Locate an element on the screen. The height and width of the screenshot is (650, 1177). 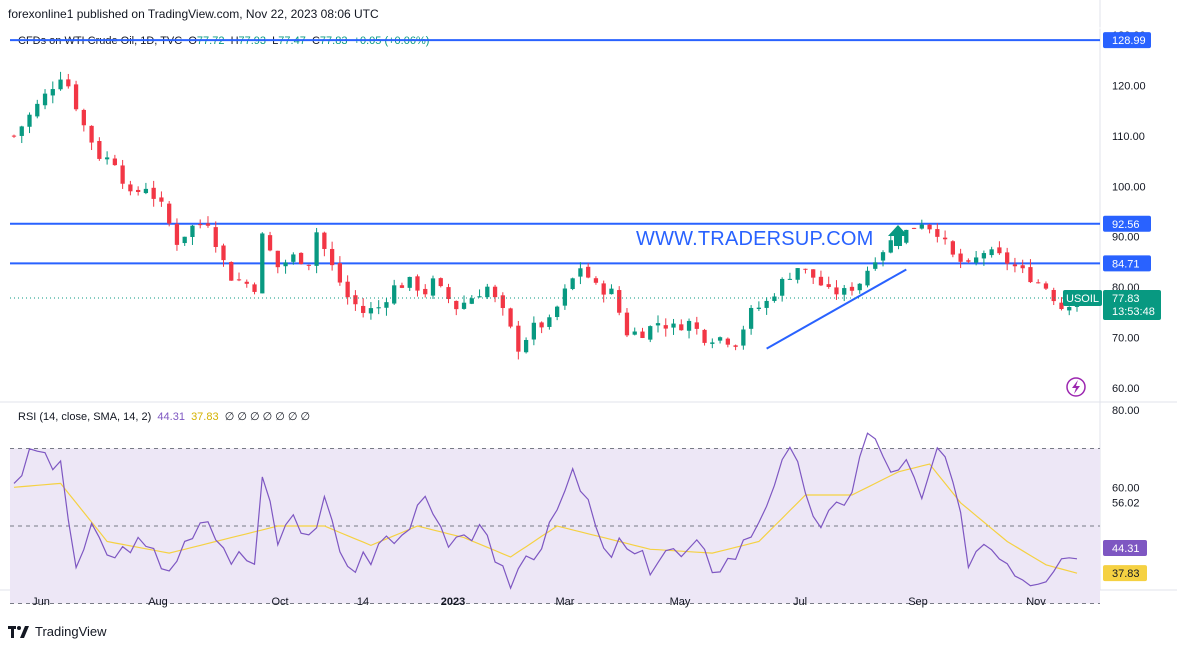
time-axis-tick: Jul is located at coordinates (800, 602).